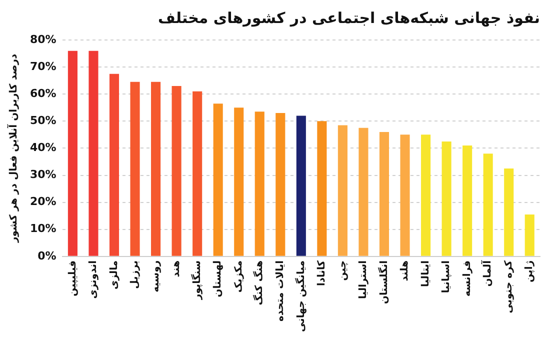 The height and width of the screenshot is (338, 550). I want to click on y-tick-label: 50%, so click(43, 121).